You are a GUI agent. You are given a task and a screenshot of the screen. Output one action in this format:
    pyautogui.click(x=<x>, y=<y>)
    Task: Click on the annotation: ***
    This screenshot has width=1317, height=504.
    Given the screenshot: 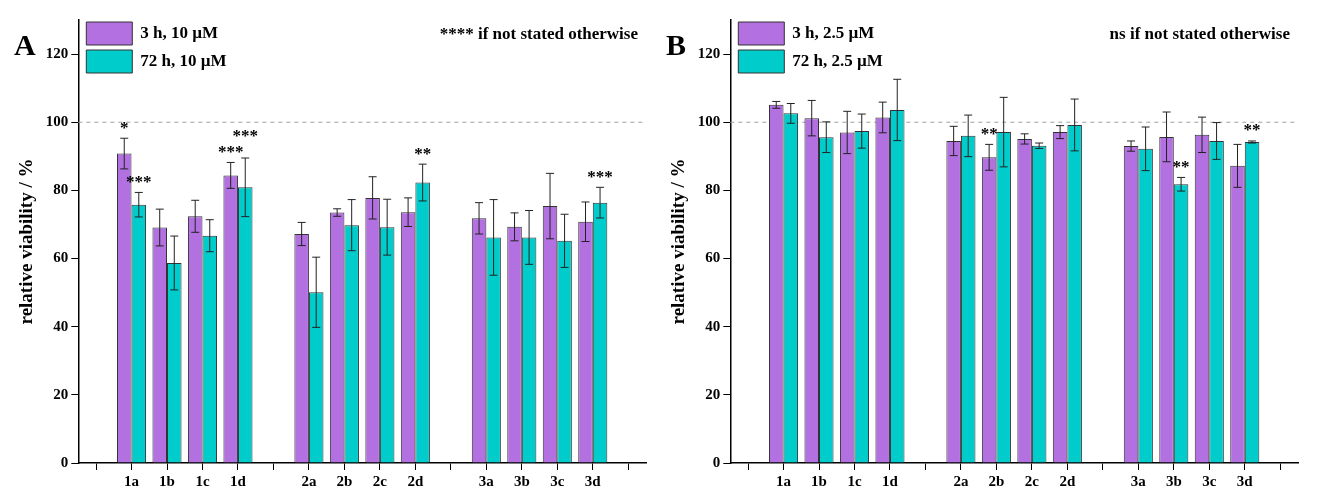 What is the action you would take?
    pyautogui.click(x=600, y=176)
    